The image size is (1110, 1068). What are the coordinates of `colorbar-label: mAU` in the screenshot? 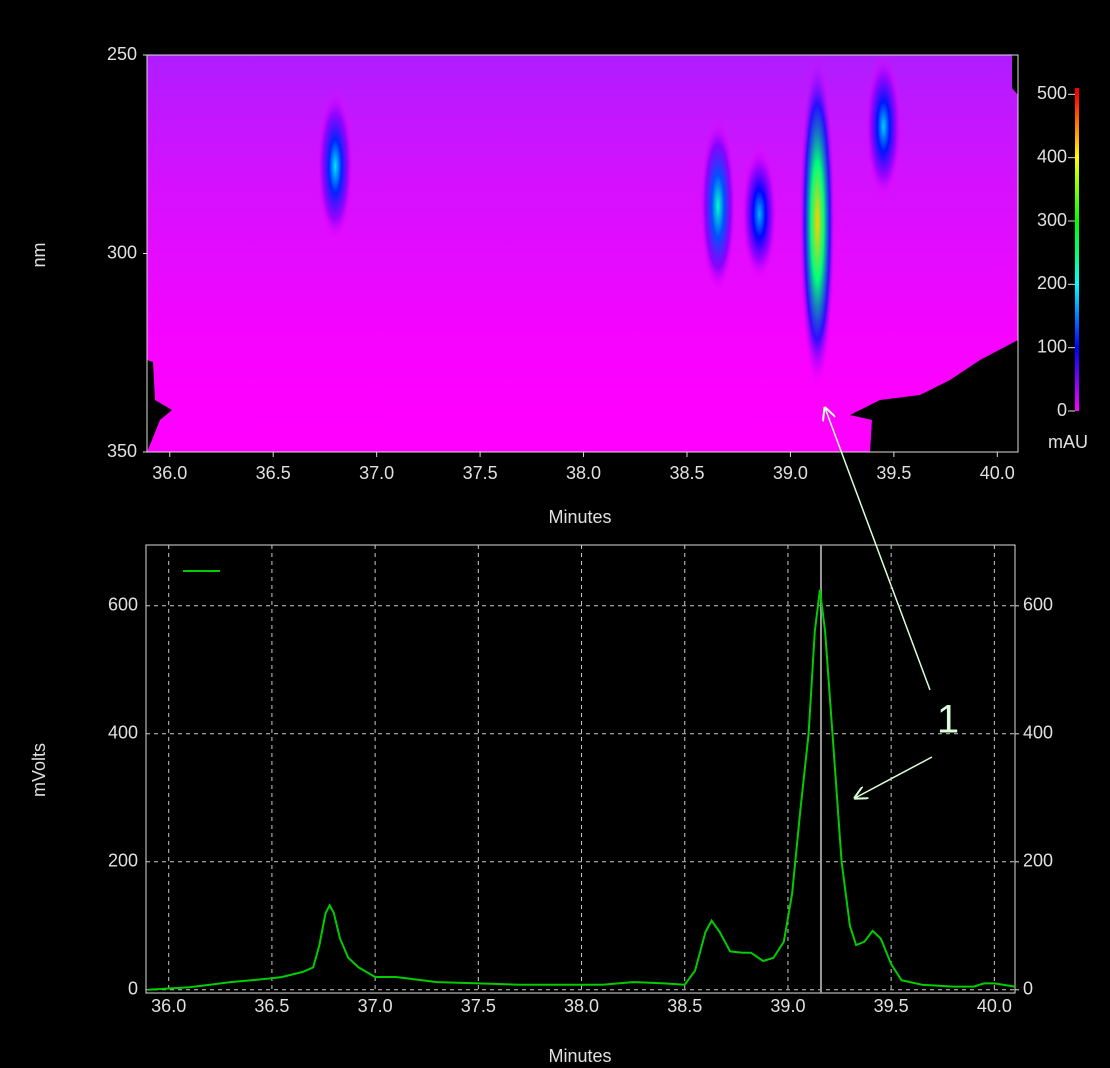 It's located at (1068, 442).